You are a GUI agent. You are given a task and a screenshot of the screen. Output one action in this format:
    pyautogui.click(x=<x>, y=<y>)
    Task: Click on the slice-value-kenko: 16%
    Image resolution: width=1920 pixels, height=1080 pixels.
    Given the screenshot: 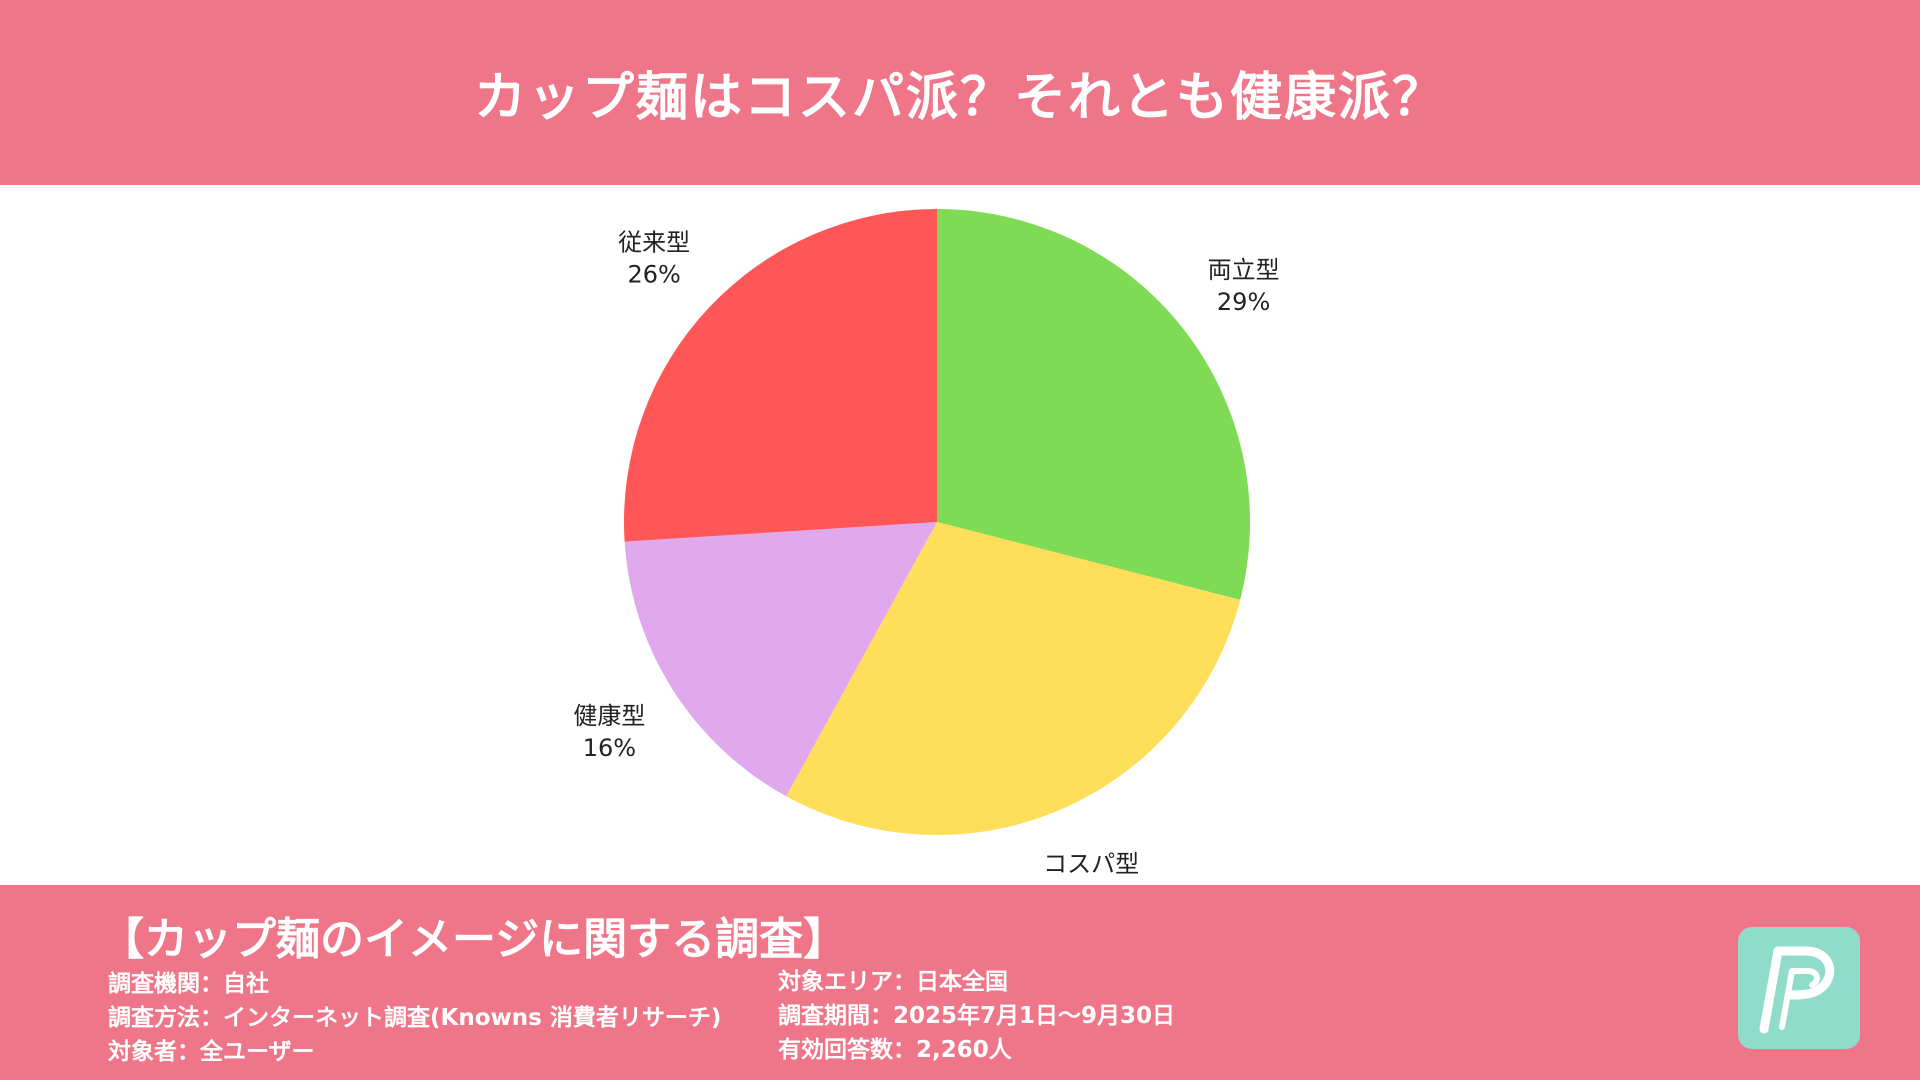 What is the action you would take?
    pyautogui.click(x=609, y=748)
    